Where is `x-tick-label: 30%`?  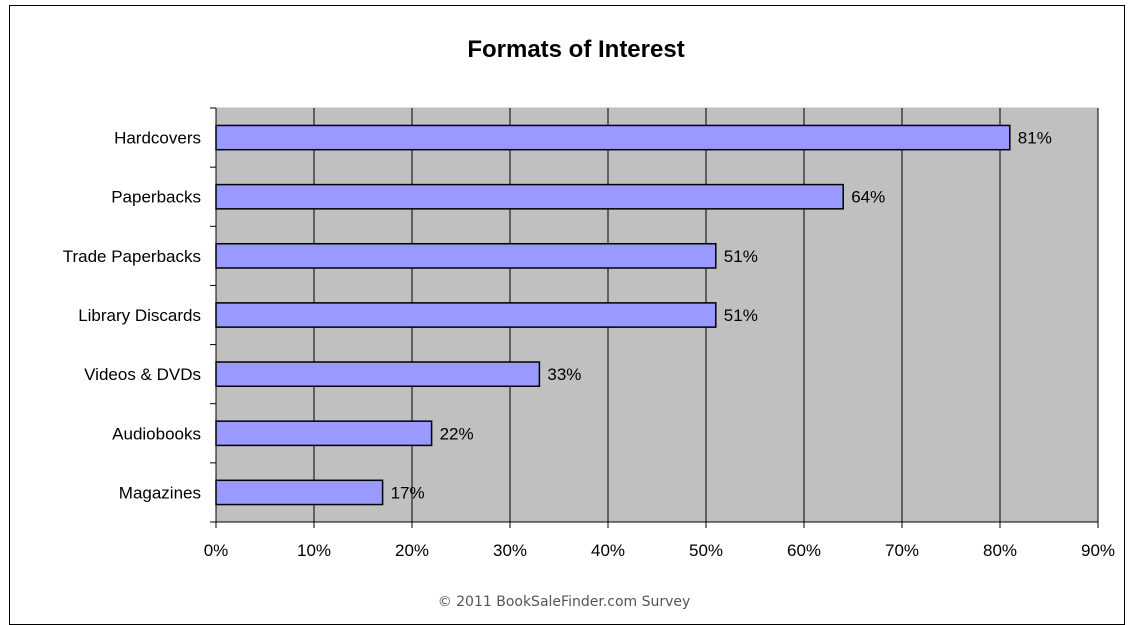
x-tick-label: 30% is located at coordinates (510, 550).